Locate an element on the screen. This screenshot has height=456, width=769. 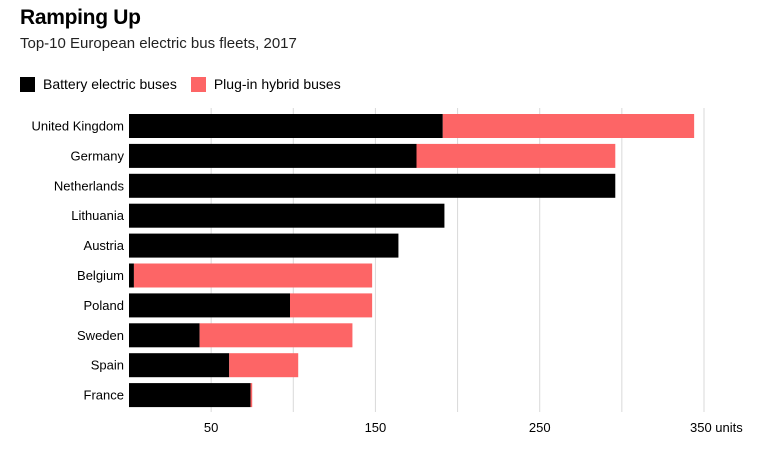
legend-item-battery: Battery electric buses is located at coordinates (98, 84).